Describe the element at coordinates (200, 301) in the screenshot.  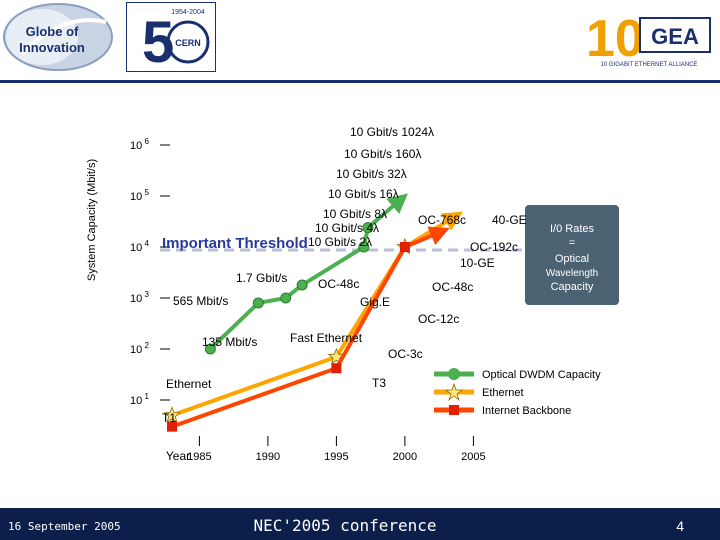
I see `annotation-label: 565 Mbit/s` at that location.